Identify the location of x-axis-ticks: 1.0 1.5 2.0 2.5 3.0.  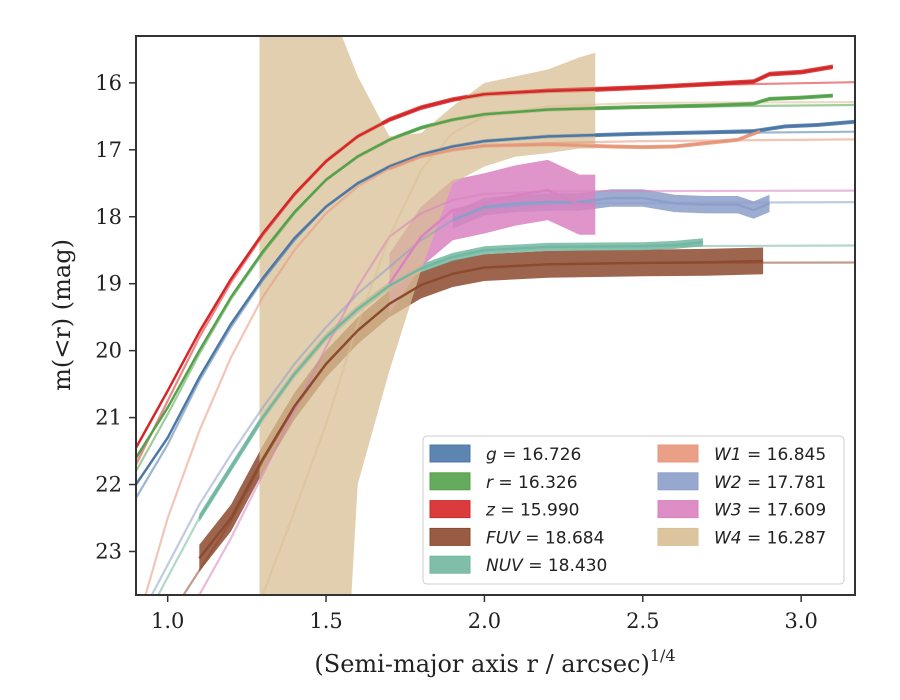
(484, 614).